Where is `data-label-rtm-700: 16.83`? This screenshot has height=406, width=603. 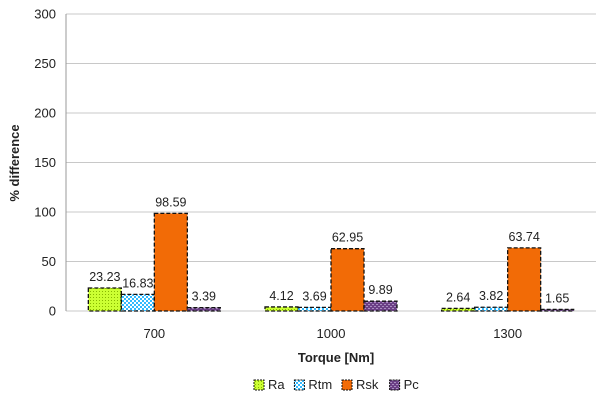
data-label-rtm-700: 16.83 is located at coordinates (137, 283).